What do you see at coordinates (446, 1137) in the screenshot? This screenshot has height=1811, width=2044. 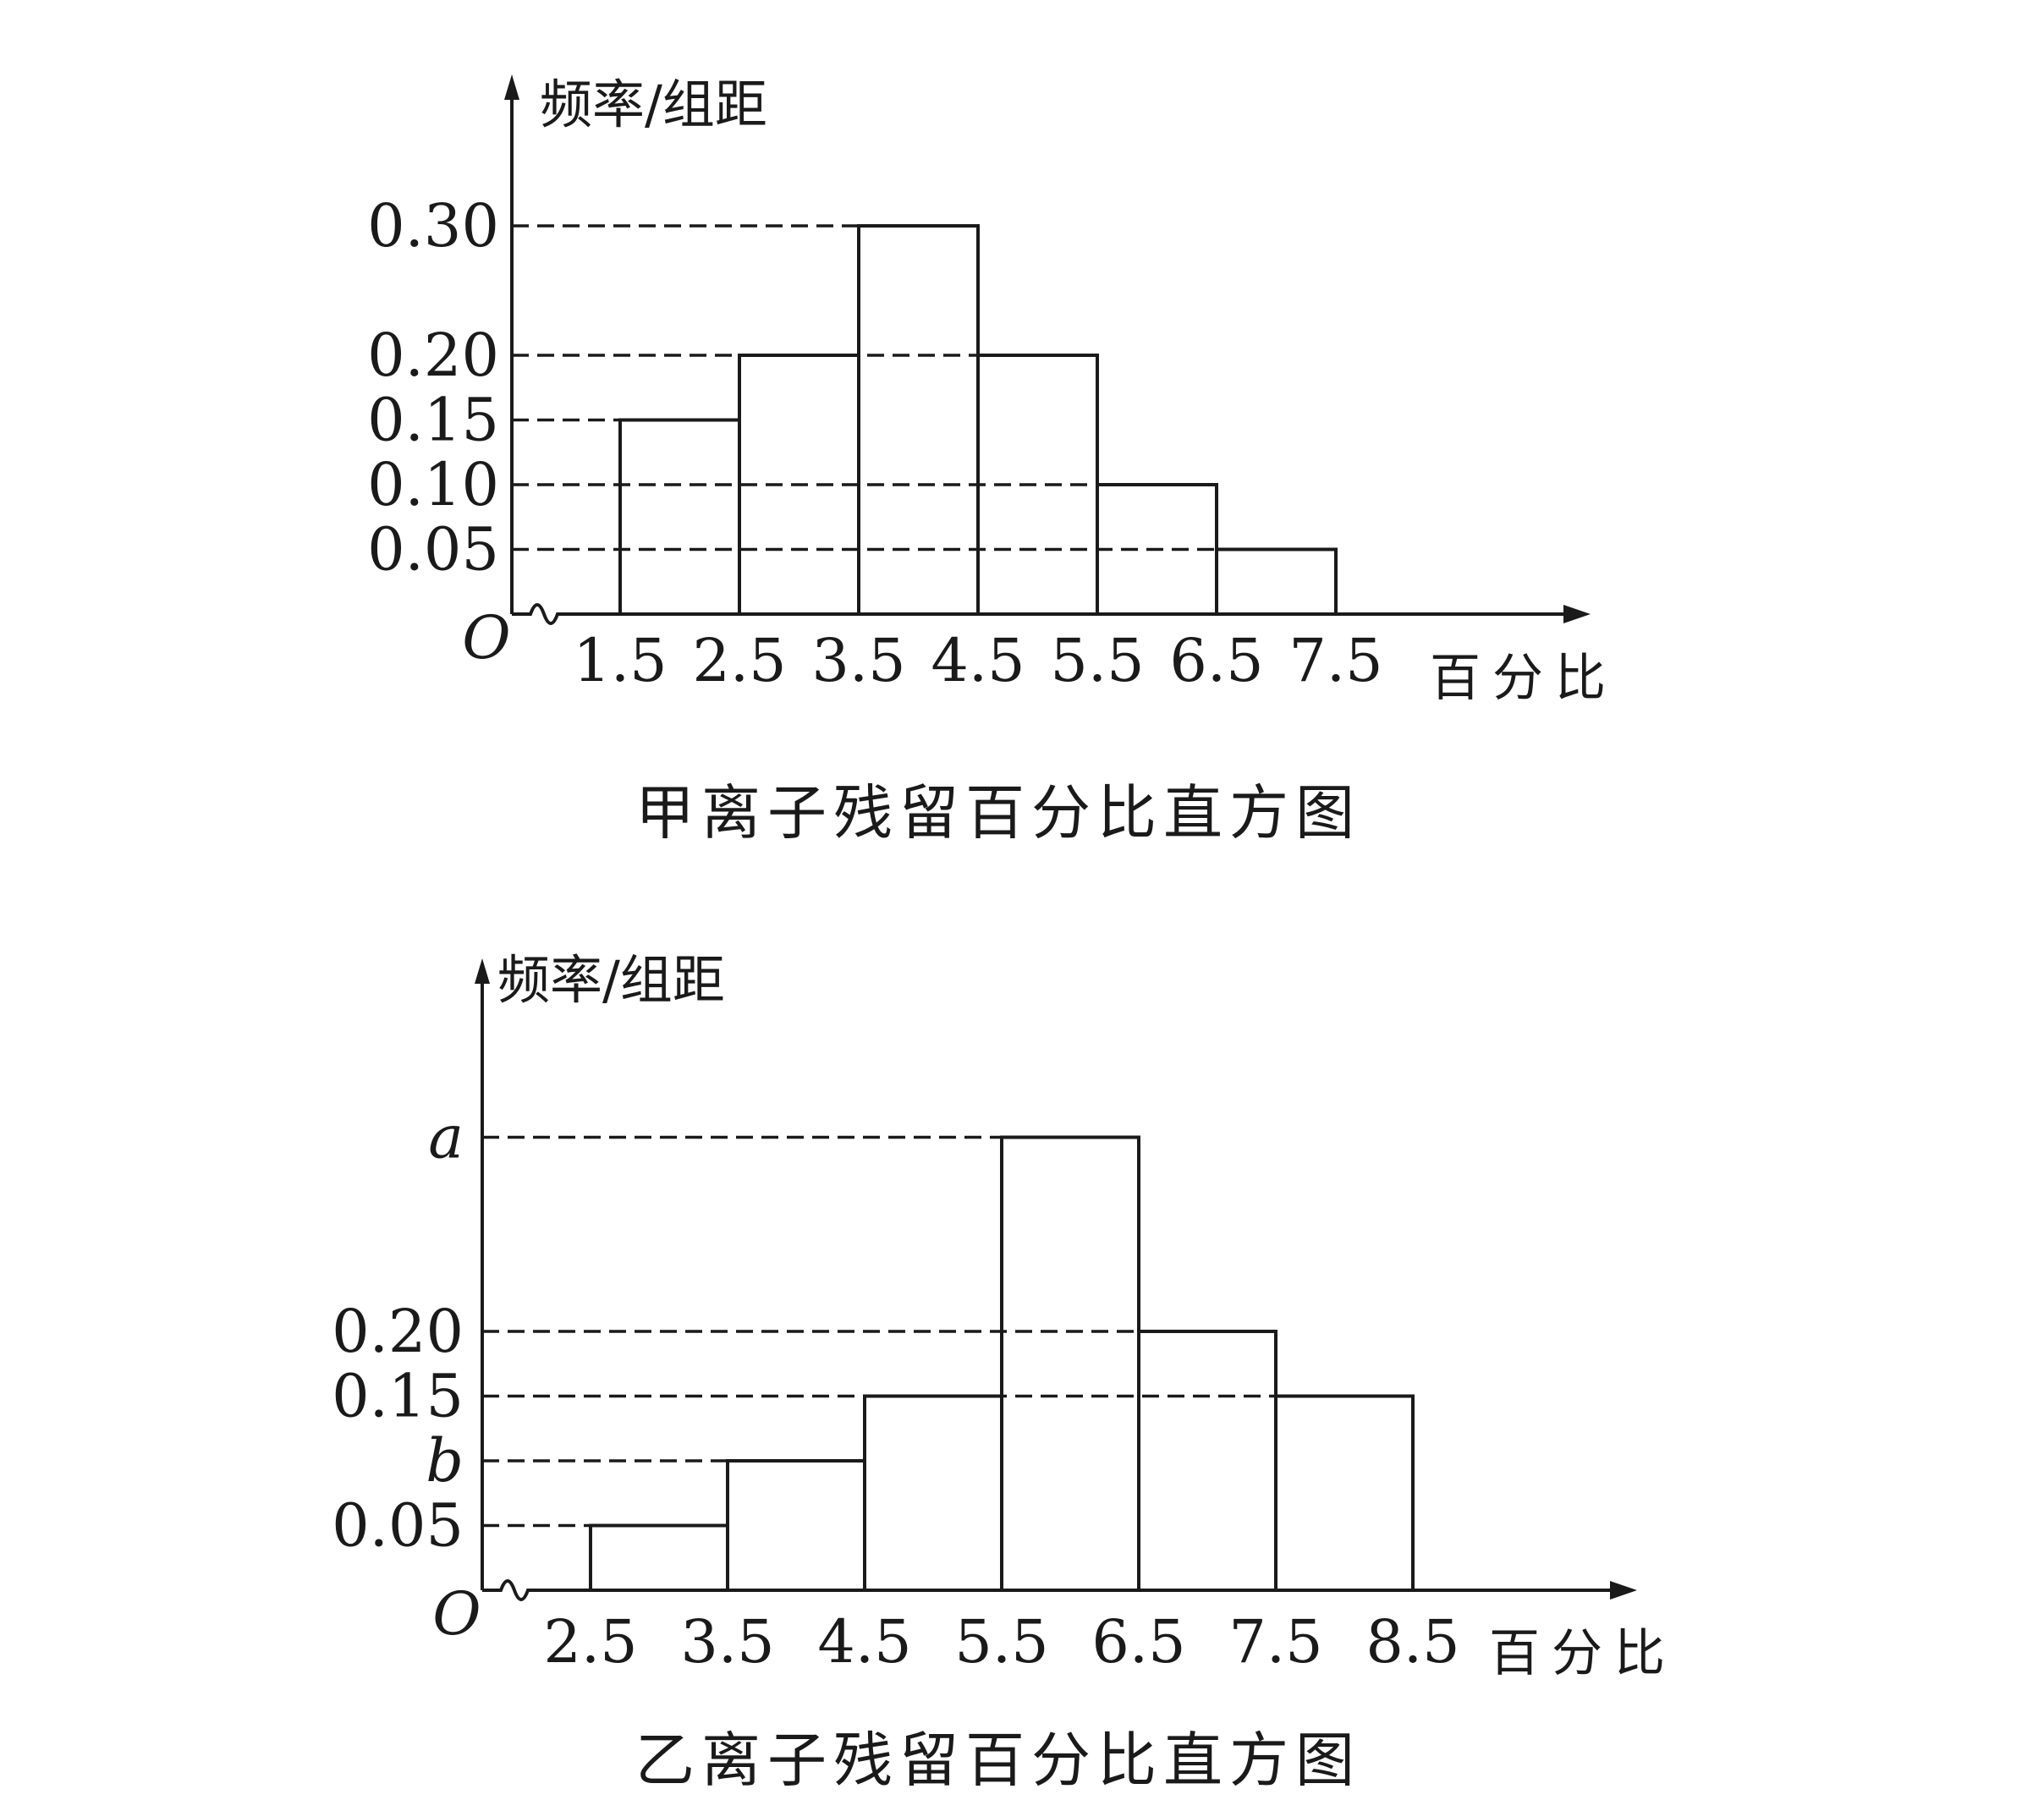 I see `y-tick-label: a` at bounding box center [446, 1137].